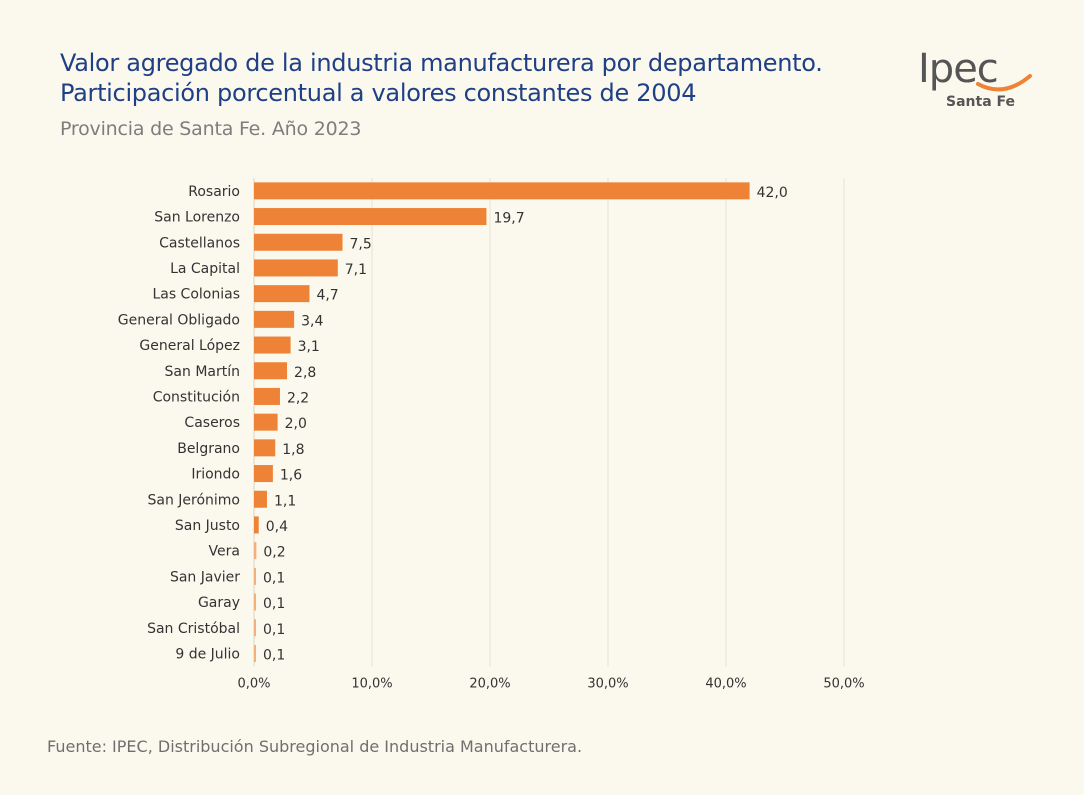  Describe the element at coordinates (371, 683) in the screenshot. I see `x-tick-label: 10,0%` at that location.